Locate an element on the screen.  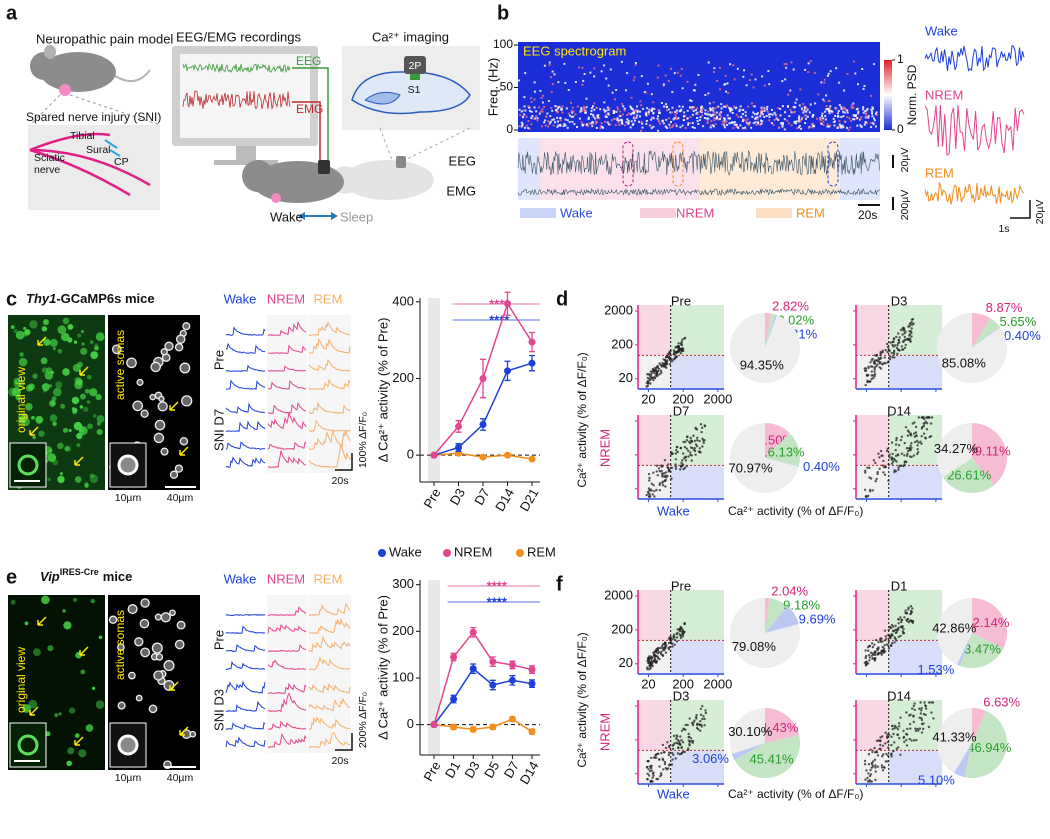
state-label: REM is located at coordinates (328, 298).